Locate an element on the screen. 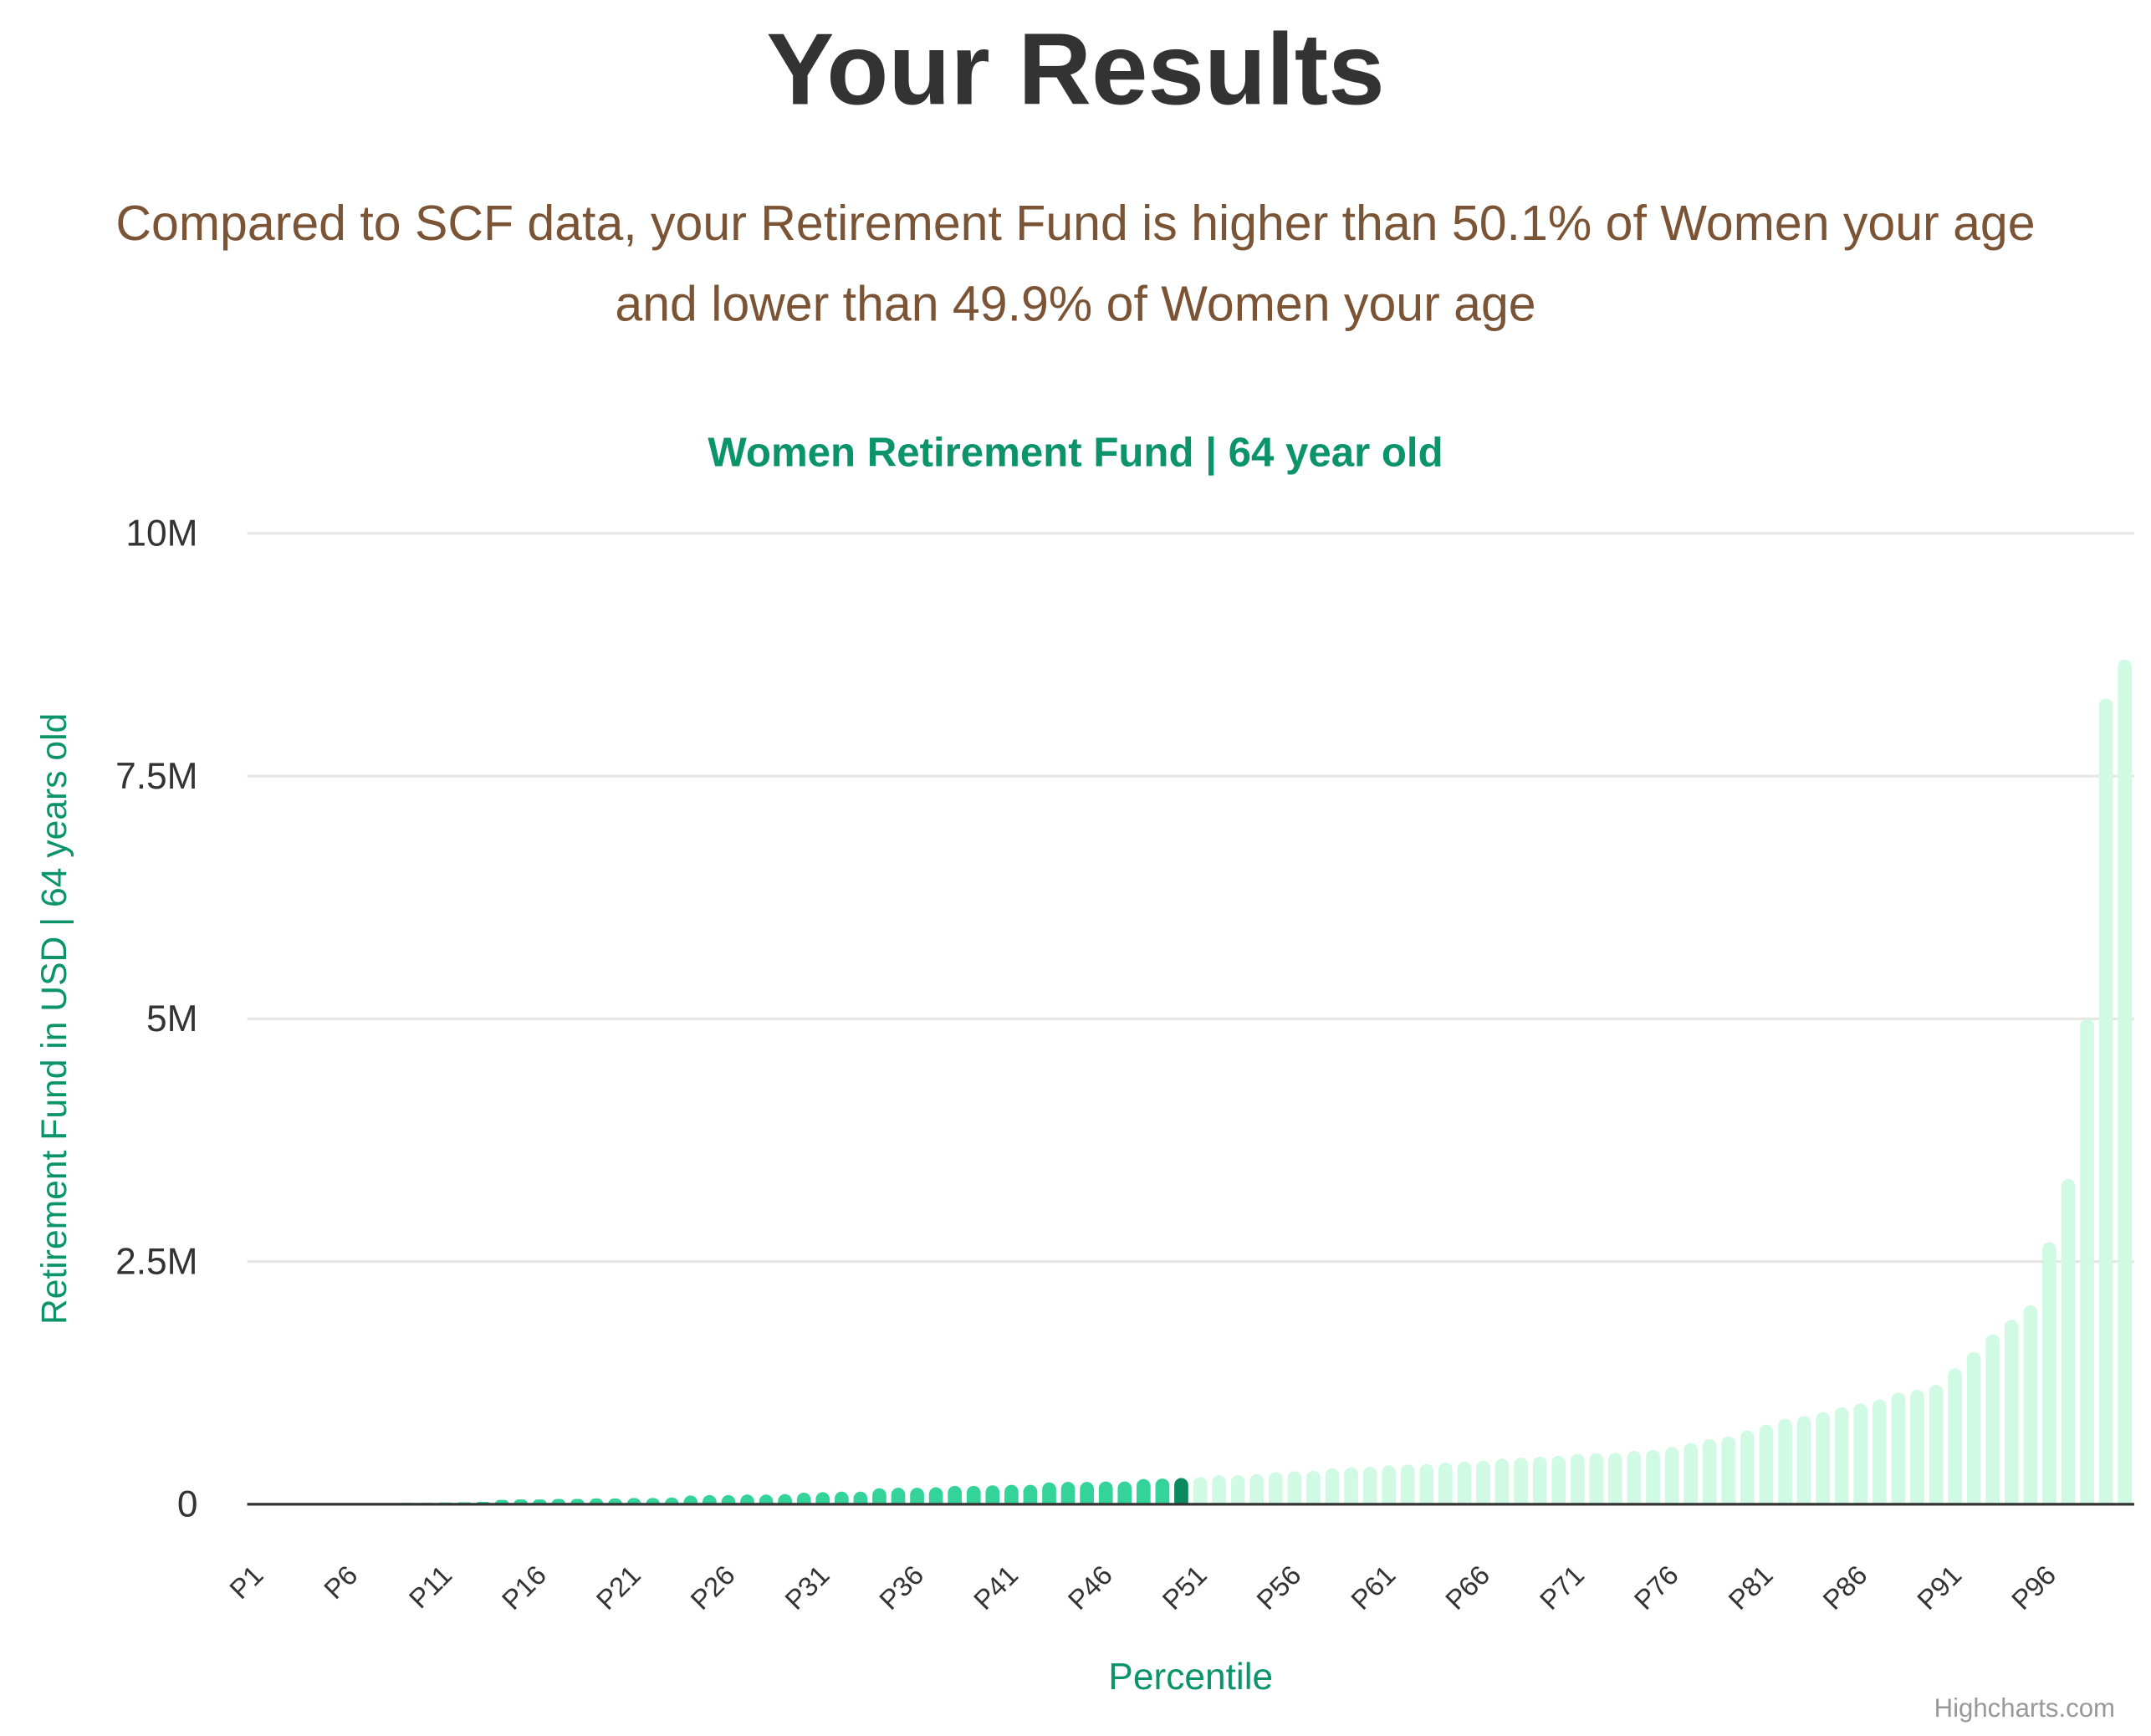 Image resolution: width=2151 pixels, height=1736 pixels. chart-title: Women Retirement Fund | 64 year old is located at coordinates (1075, 453).